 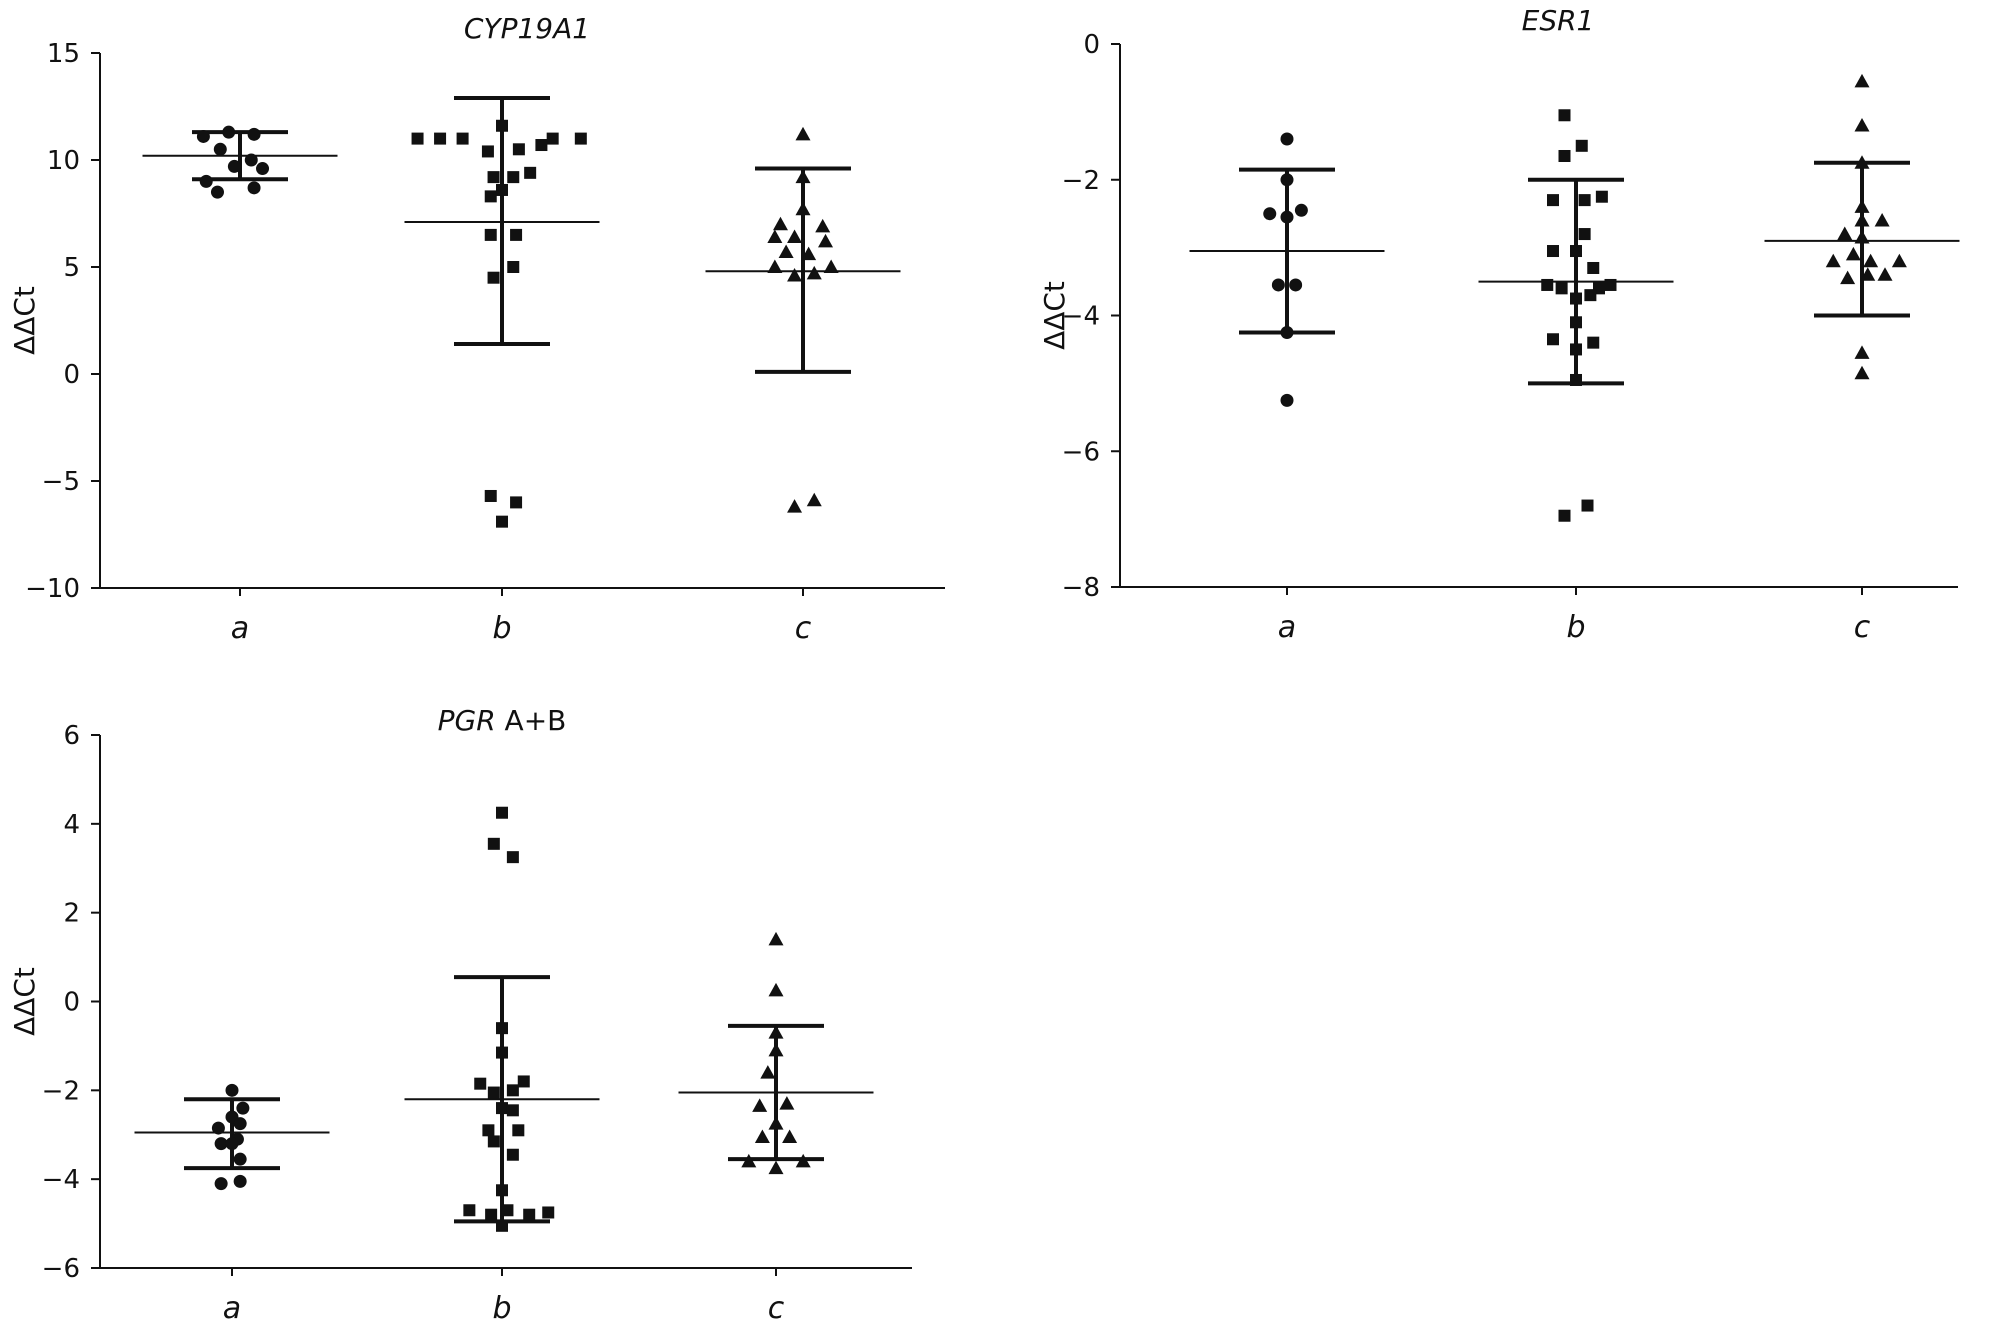 I want to click on y-tick-label: −6, so click(x=61, y=1269).